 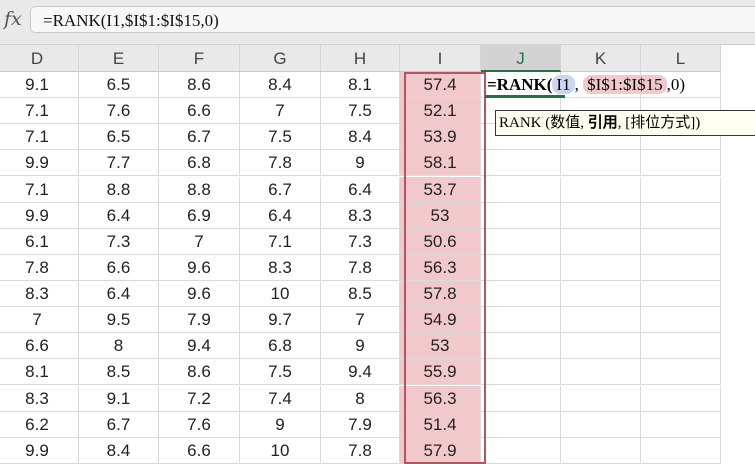 I want to click on cell-h9: 8.5, so click(x=360, y=294).